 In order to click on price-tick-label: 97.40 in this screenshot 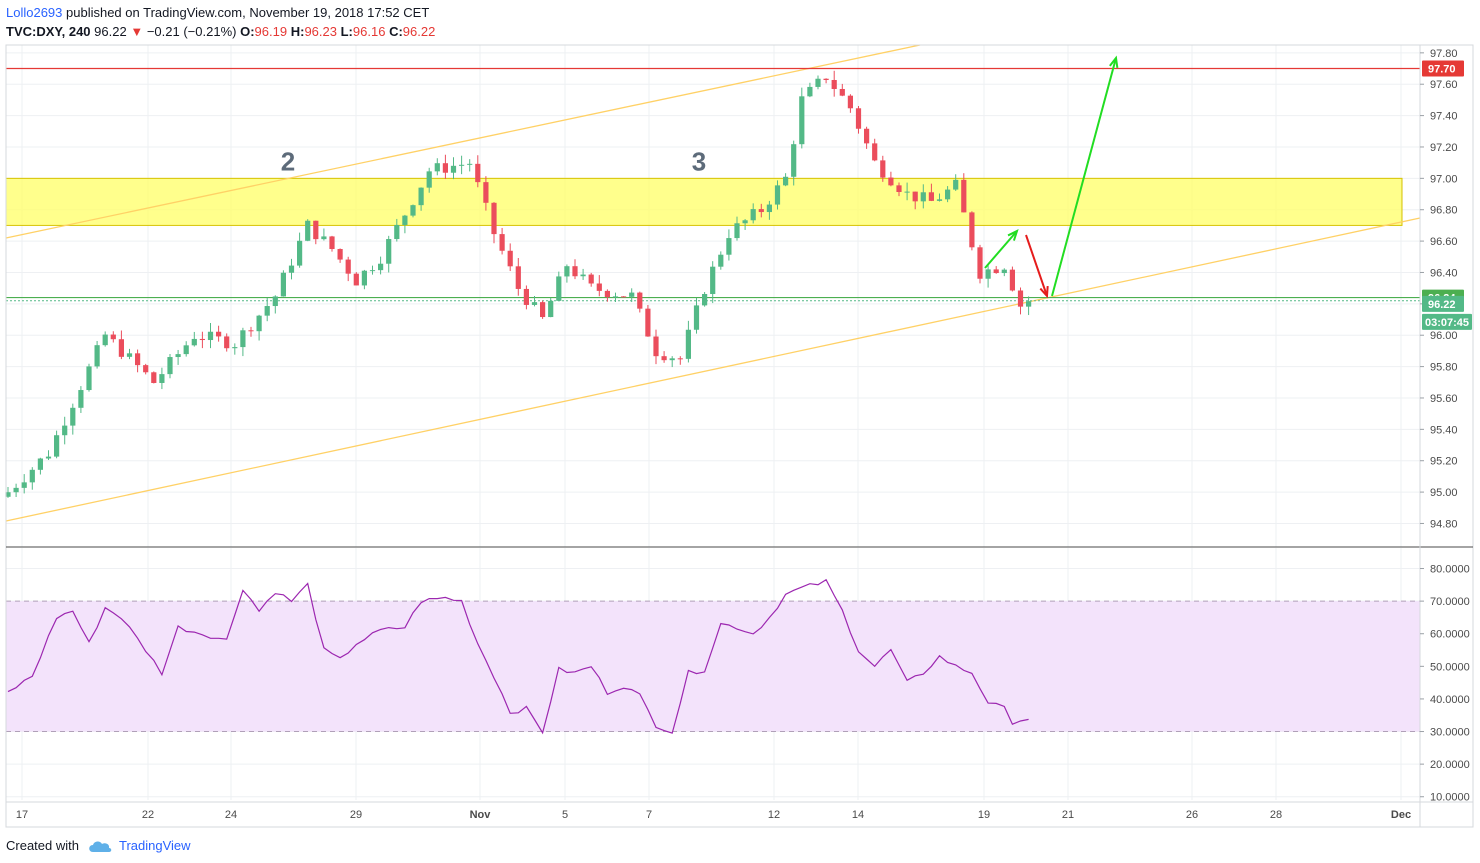, I will do `click(1444, 117)`.